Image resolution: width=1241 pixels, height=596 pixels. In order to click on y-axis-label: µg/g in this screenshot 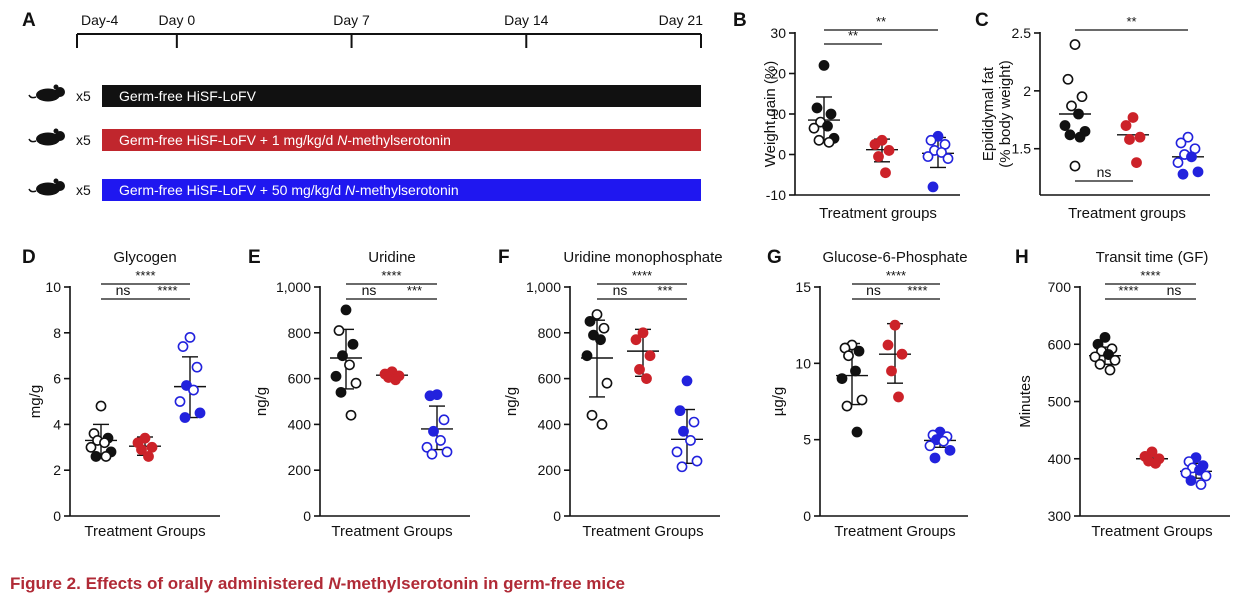, I will do `click(778, 402)`.